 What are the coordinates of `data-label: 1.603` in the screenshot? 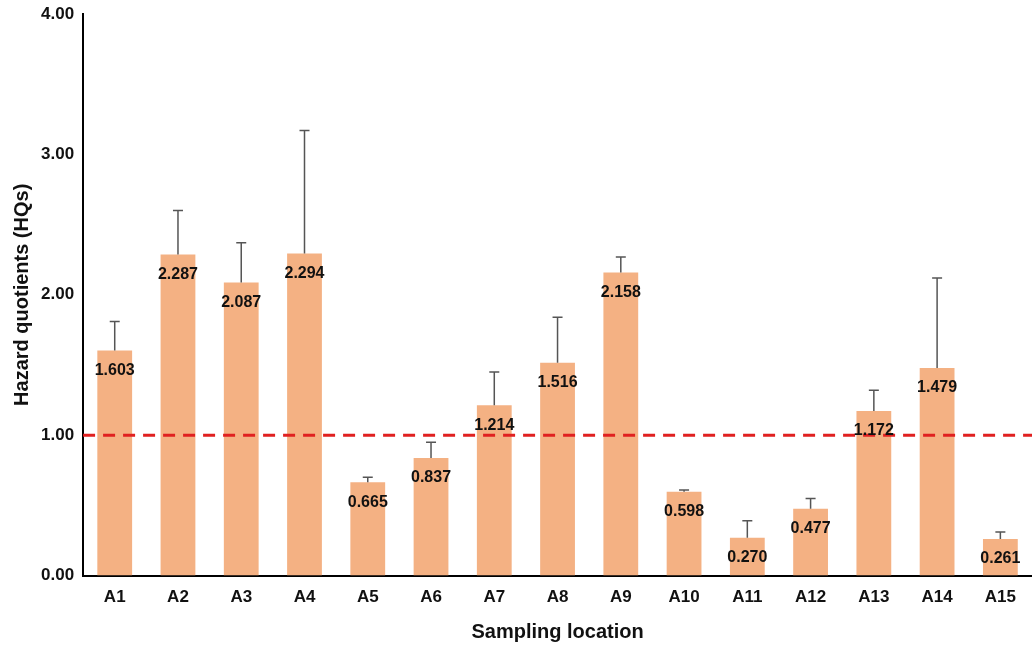 It's located at (114, 369).